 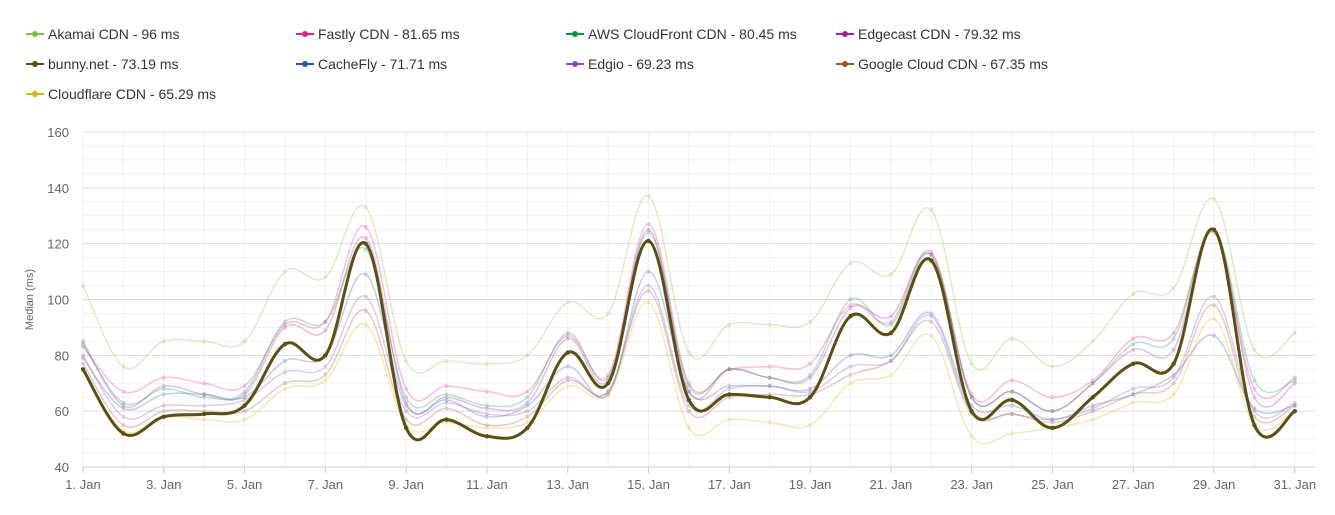 I want to click on legend-label: Edgio - 69.23 ms, so click(x=641, y=64).